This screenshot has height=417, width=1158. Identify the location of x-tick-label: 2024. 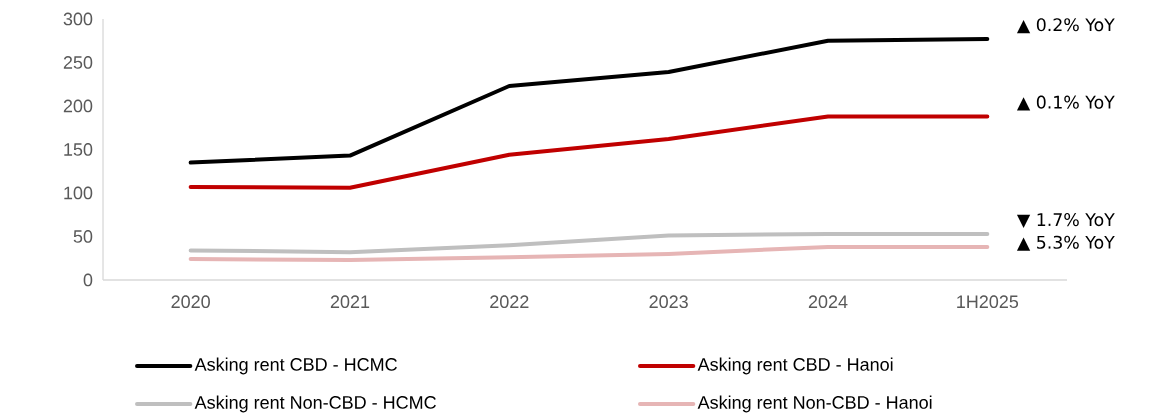
(828, 302).